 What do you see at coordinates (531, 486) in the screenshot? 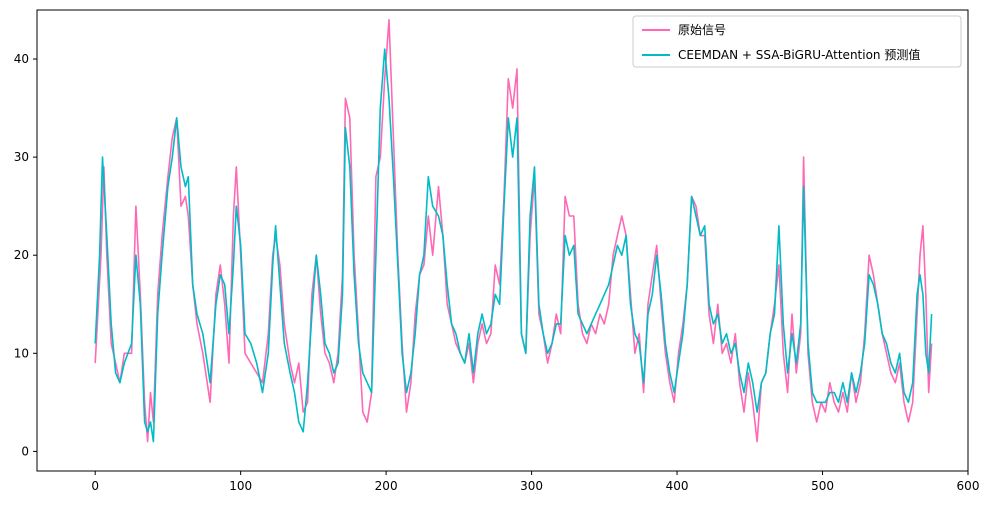
I see `x-tick-label: 300` at bounding box center [531, 486].